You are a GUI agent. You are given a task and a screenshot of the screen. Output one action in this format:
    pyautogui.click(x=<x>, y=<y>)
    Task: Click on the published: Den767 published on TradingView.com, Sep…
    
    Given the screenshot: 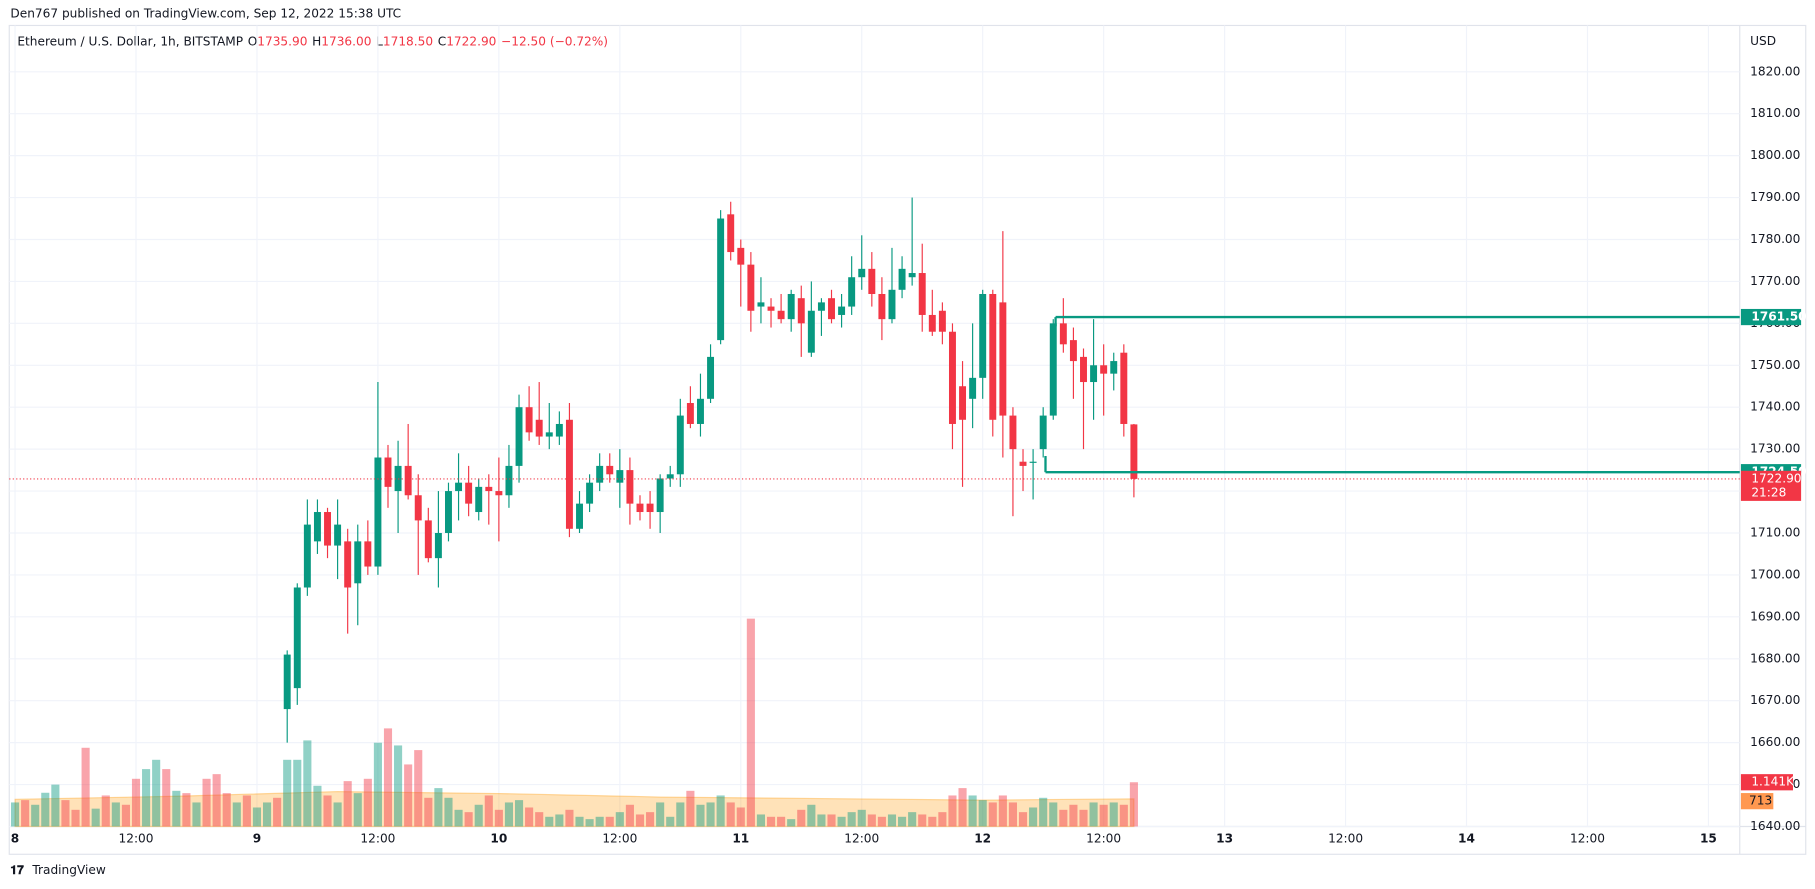 What is the action you would take?
    pyautogui.click(x=205, y=13)
    